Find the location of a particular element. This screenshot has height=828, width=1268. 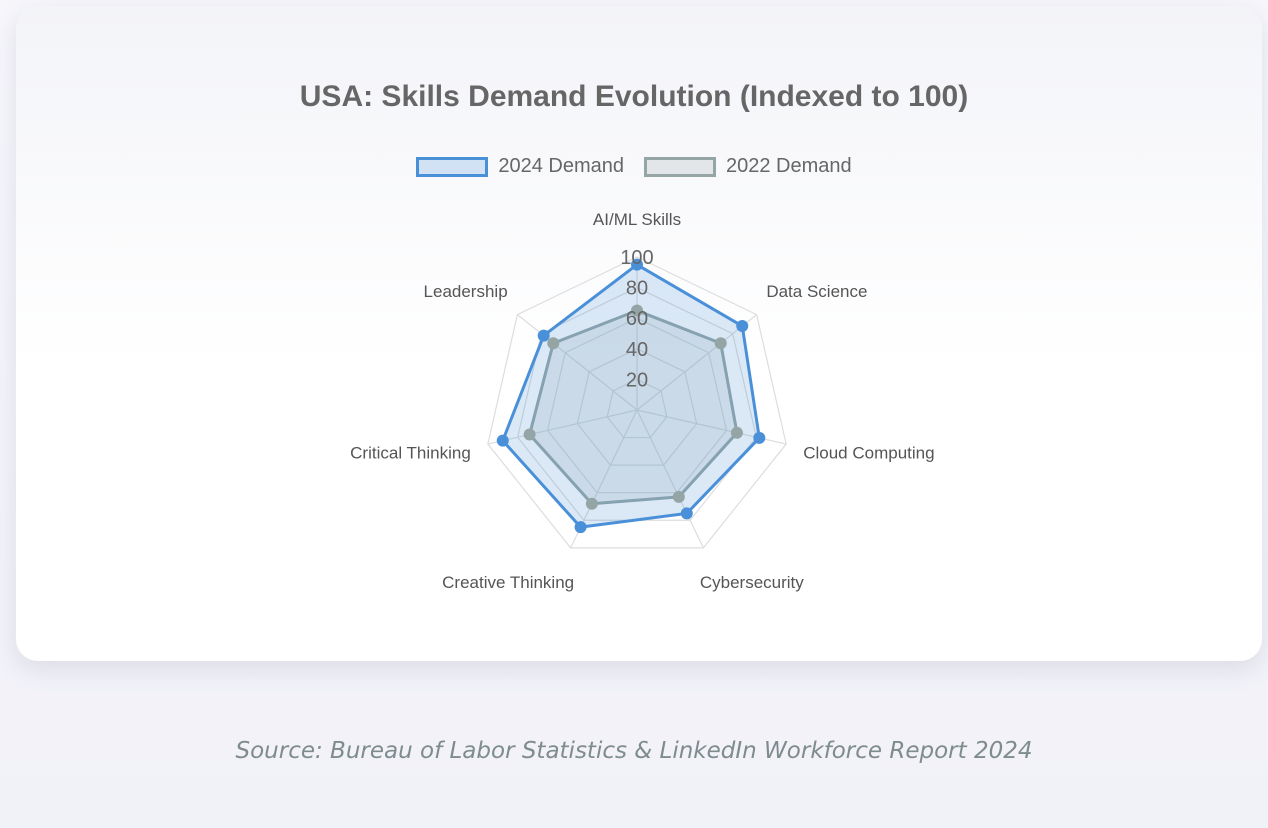

r-tick-label: 80 is located at coordinates (637, 289).